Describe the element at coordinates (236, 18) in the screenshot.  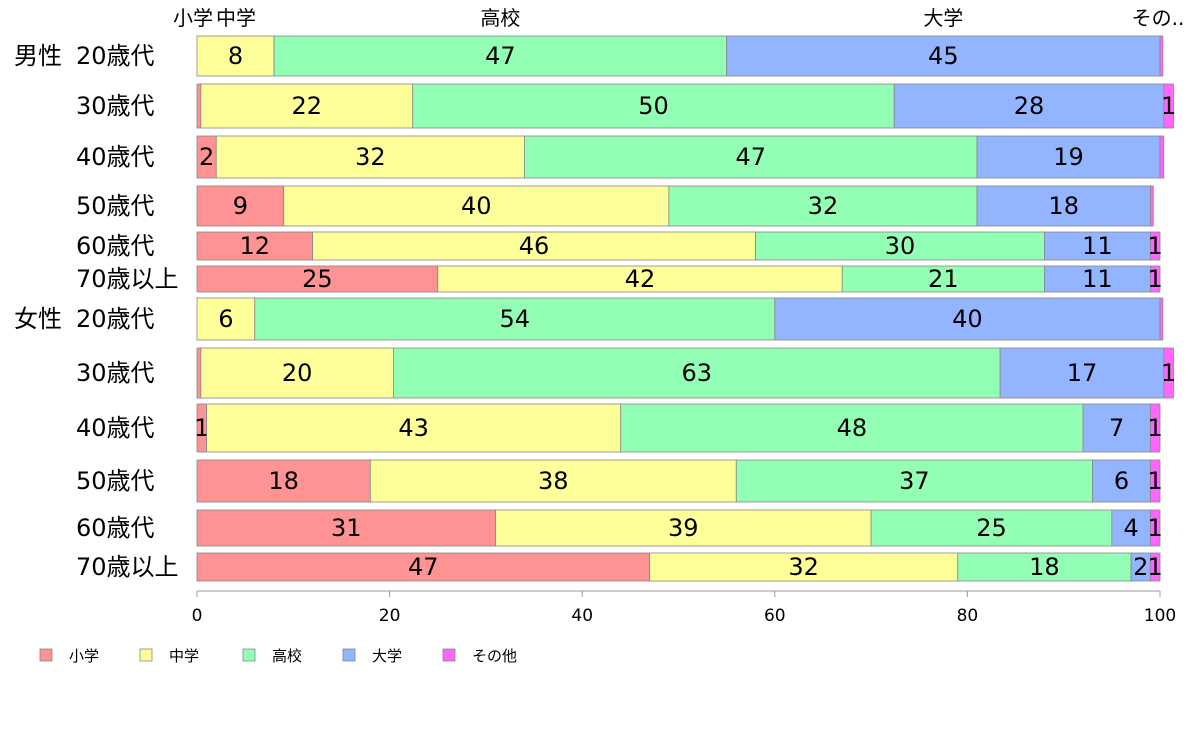
I see `top-category-label: 中学` at that location.